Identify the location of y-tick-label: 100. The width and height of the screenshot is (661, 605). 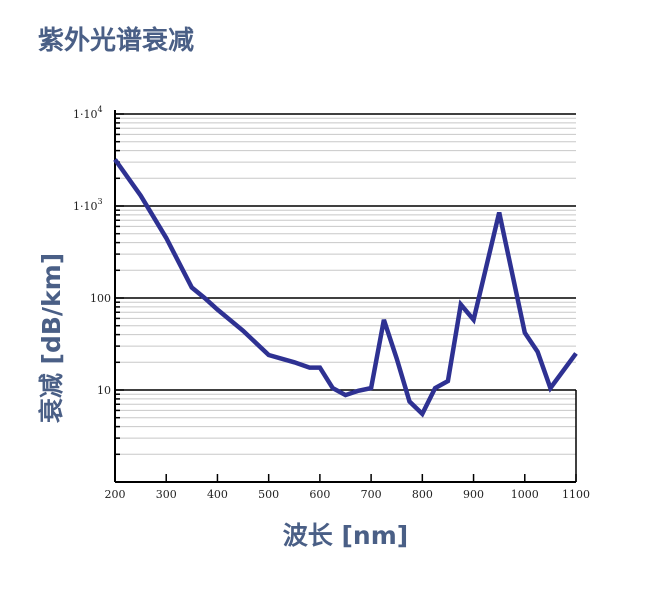
(100, 298).